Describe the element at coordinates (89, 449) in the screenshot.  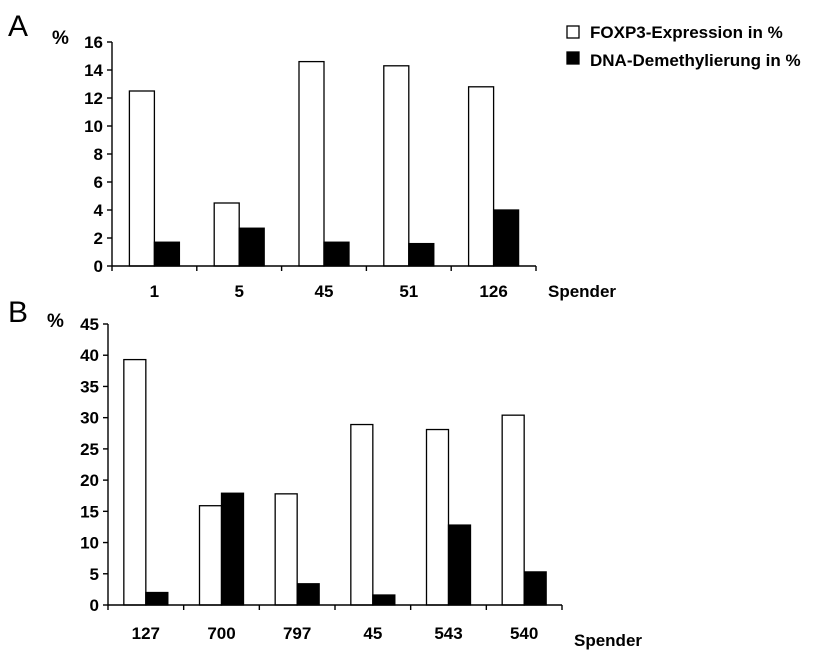
I see `panel-b-y-tick-label: 25` at that location.